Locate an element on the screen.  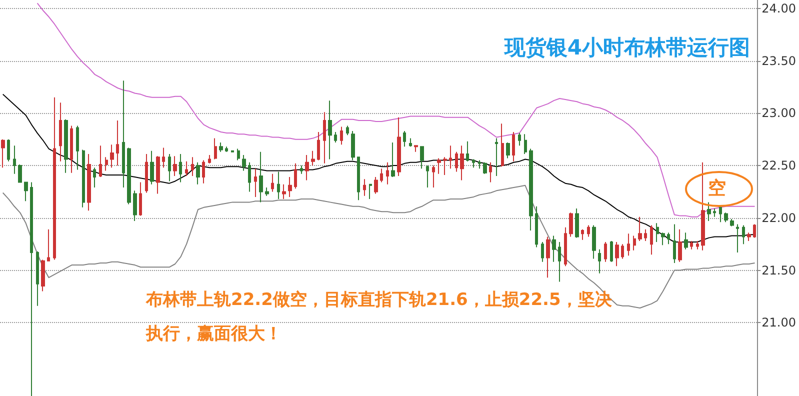
y-tick-label: 21.00 is located at coordinates (779, 323).